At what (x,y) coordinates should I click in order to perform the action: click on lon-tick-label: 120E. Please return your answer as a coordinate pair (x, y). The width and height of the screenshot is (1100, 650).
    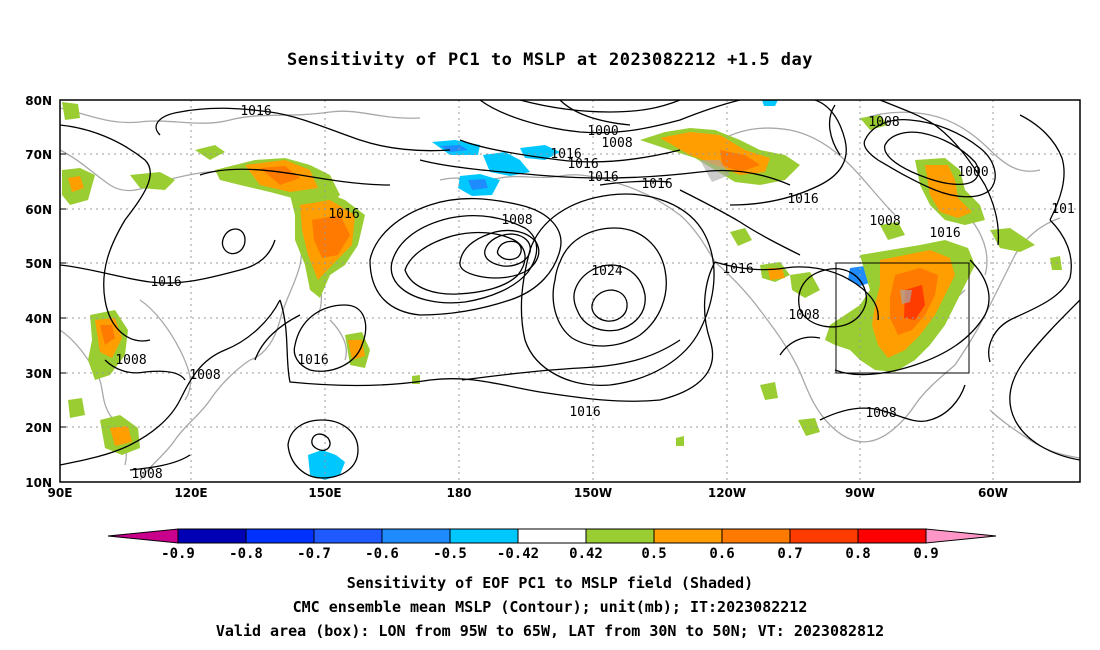
    Looking at the image, I should click on (190, 493).